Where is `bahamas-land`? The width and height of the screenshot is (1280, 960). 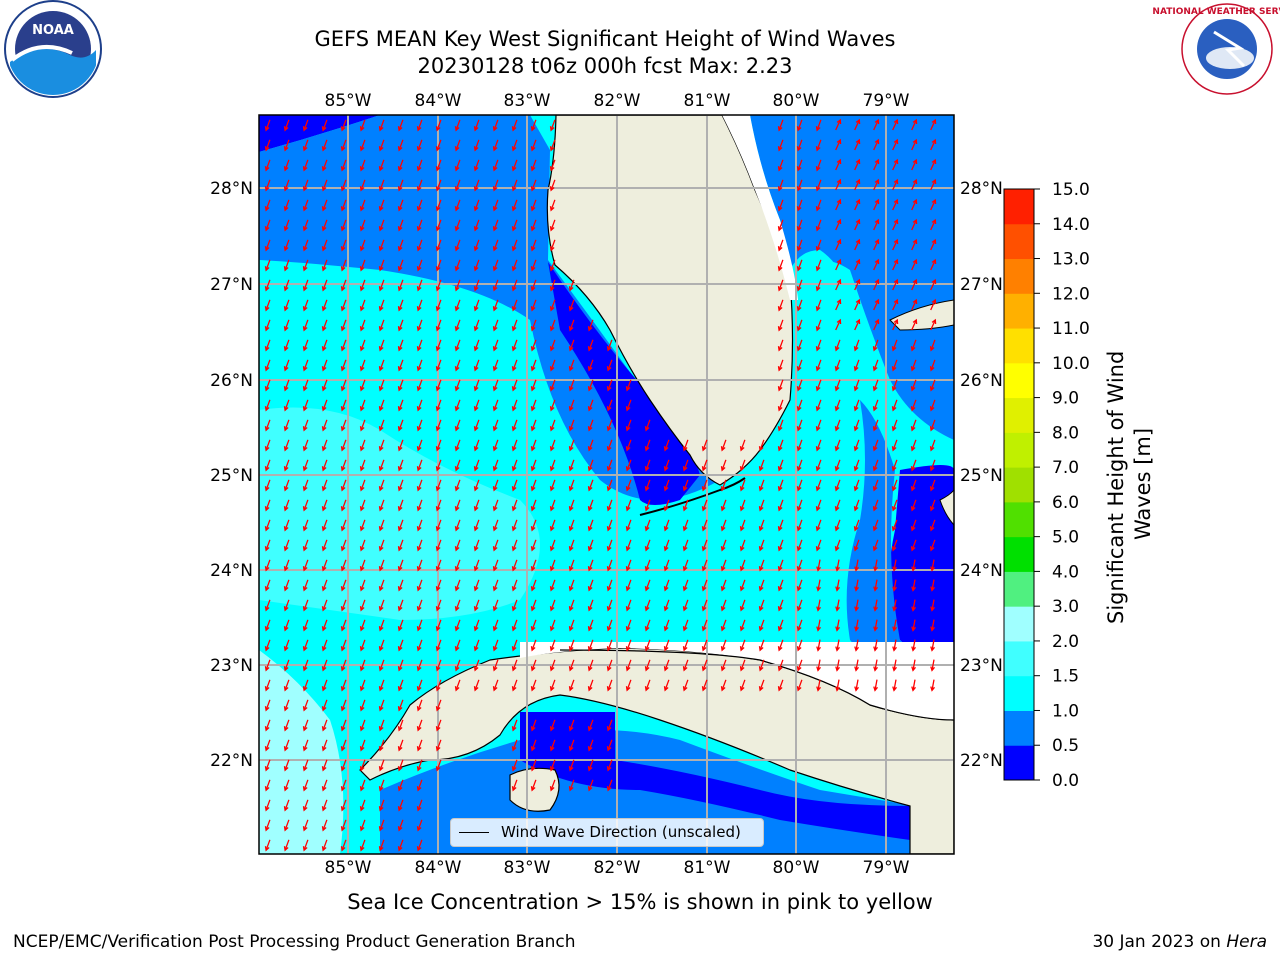
bahamas-land is located at coordinates (921, 315).